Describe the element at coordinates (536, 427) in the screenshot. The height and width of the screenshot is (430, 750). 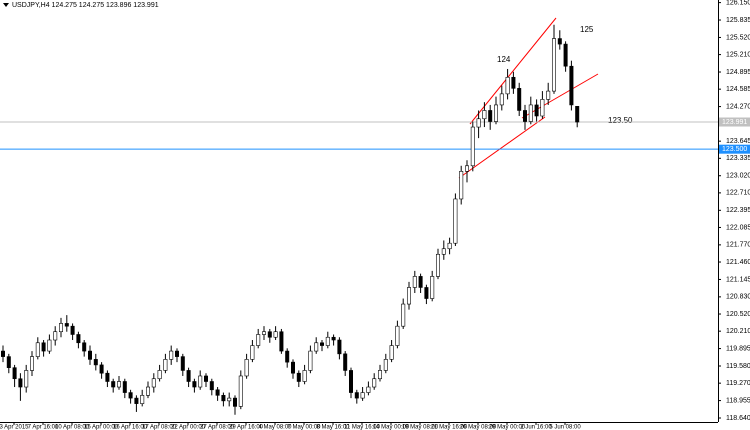
I see `x-tick-label: 2 Jun 16:00` at that location.